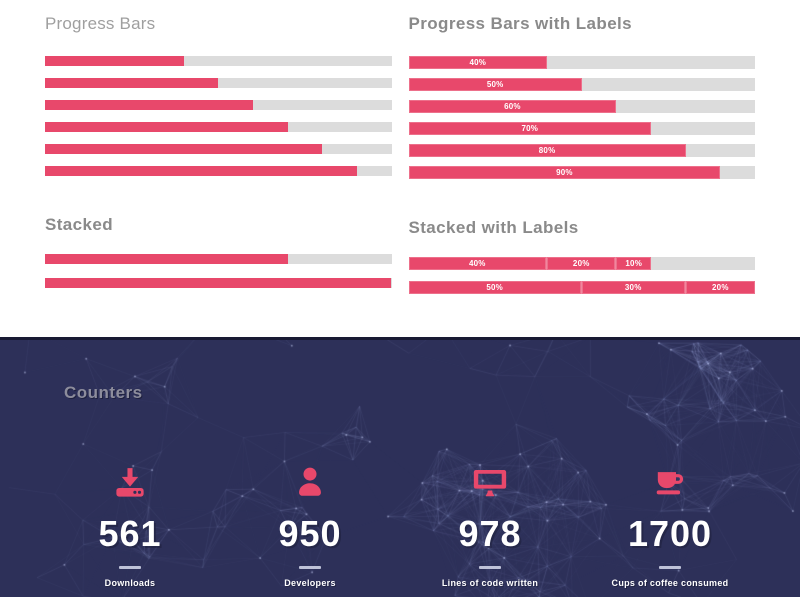 The width and height of the screenshot is (800, 600). Describe the element at coordinates (670, 583) in the screenshot. I see `counter-label: Cups of coffee consumed` at that location.